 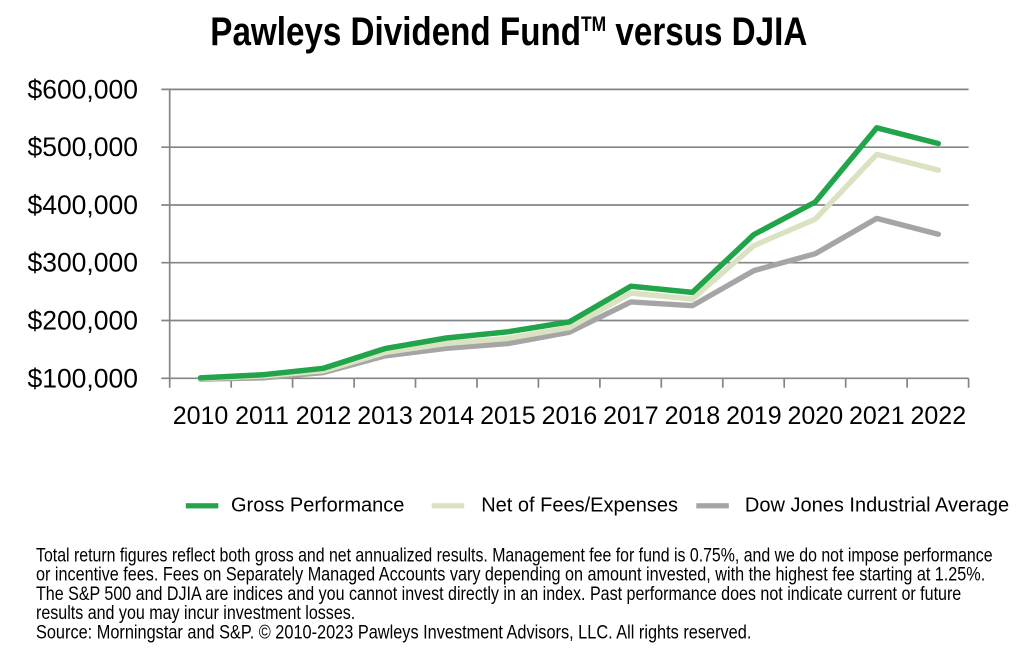 I want to click on svg-text: $400,000, so click(x=82, y=205).